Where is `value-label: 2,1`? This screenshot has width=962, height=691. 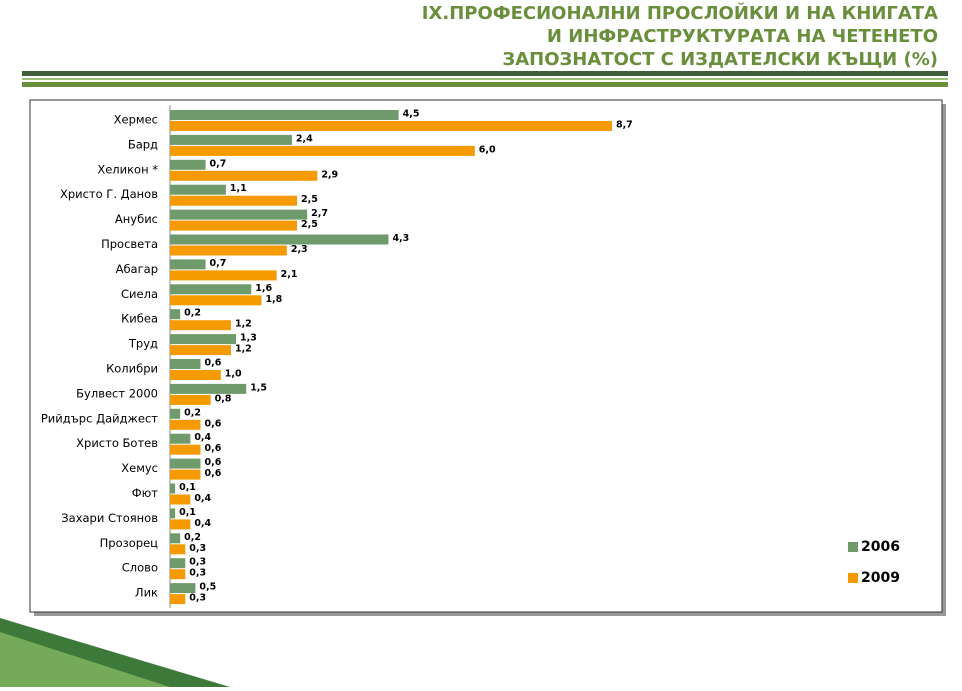
value-label: 2,1 is located at coordinates (289, 274).